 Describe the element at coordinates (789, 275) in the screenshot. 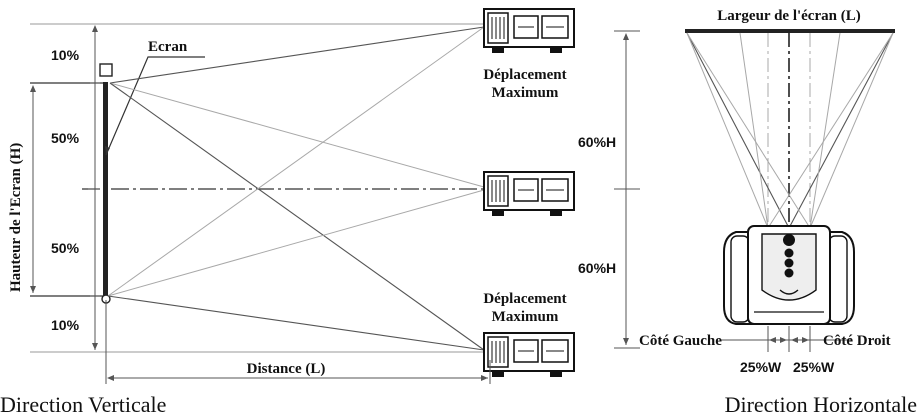

I see `projector-top-view` at that location.